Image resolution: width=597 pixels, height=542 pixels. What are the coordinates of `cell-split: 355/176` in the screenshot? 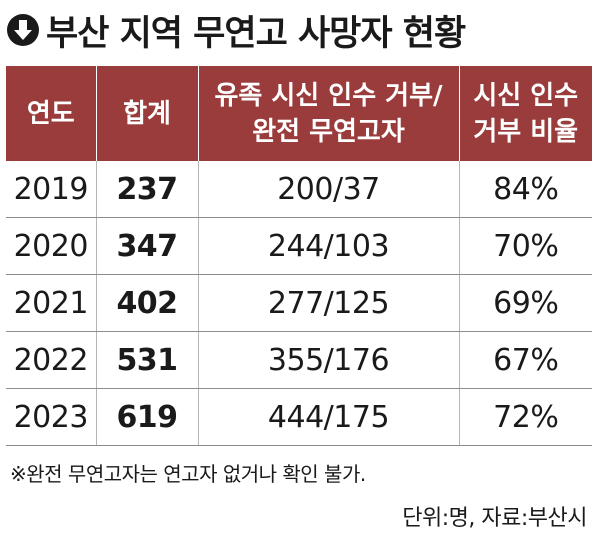 It's located at (328, 360).